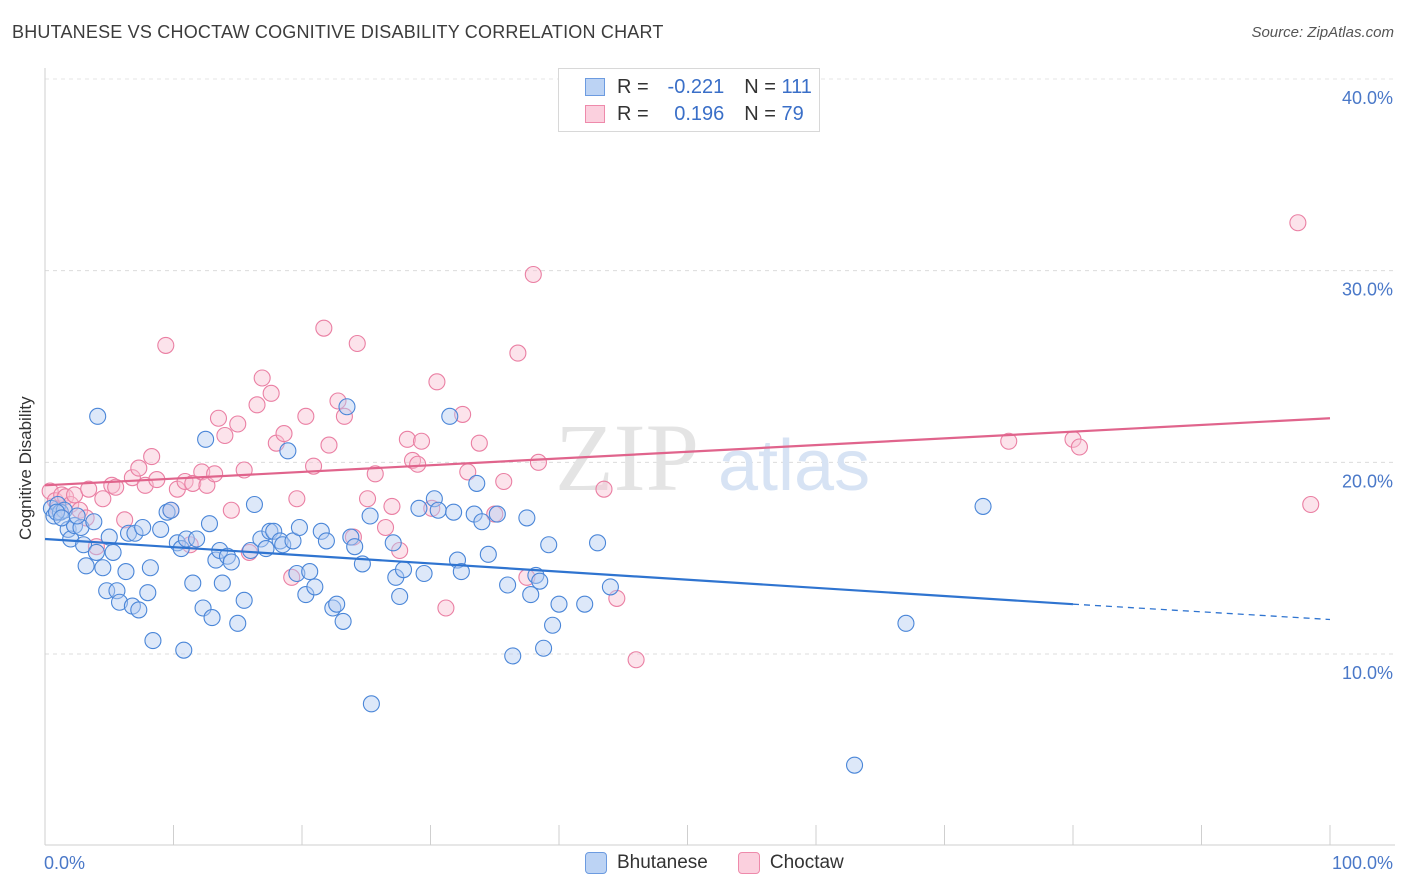  What do you see at coordinates (633, 113) in the screenshot?
I see `legend-r-label: R =` at bounding box center [633, 113].